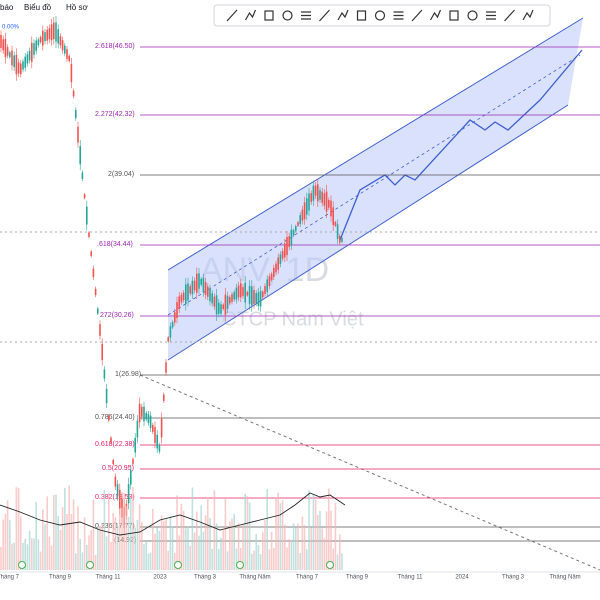  What do you see at coordinates (38, 7) in the screenshot?
I see `menu-item: Biểu đồ` at bounding box center [38, 7].